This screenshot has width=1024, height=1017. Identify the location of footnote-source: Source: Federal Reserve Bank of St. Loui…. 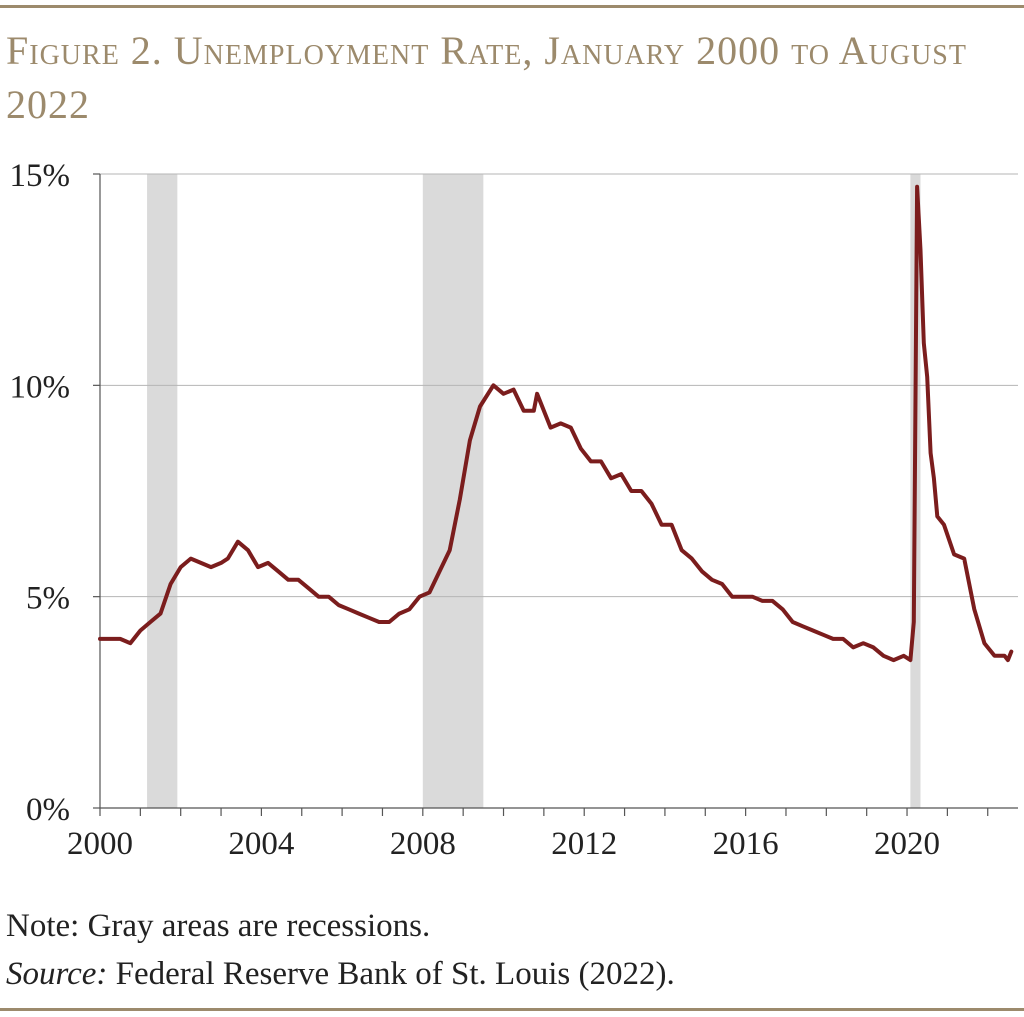
(340, 974).